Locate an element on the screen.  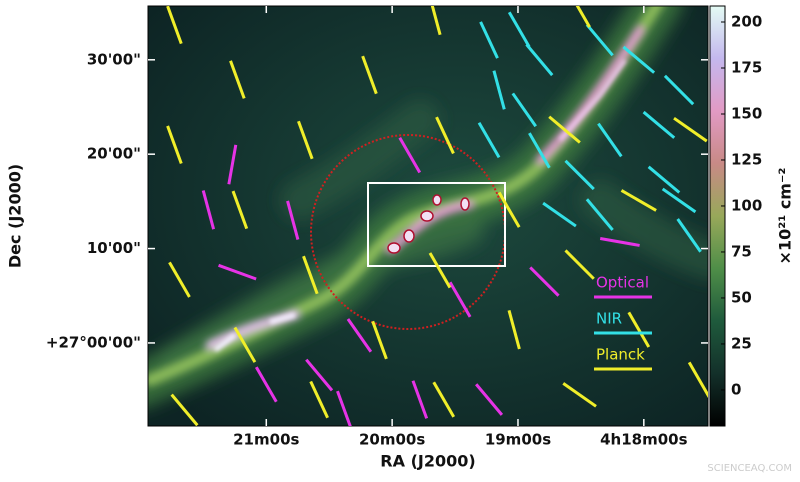
colorbar-tick-label: 200 is located at coordinates (746, 22).